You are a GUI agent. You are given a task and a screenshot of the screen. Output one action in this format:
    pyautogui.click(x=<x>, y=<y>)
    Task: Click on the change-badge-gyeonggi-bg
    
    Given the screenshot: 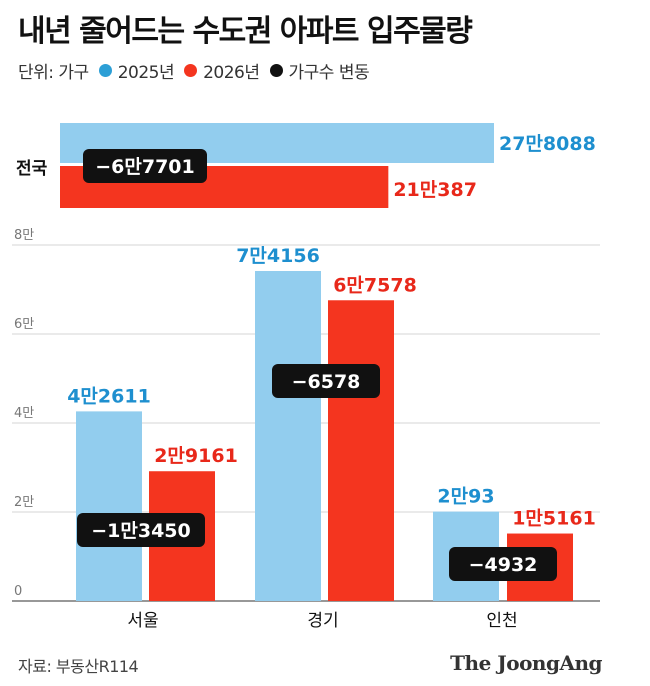 What is the action you would take?
    pyautogui.click(x=326, y=381)
    